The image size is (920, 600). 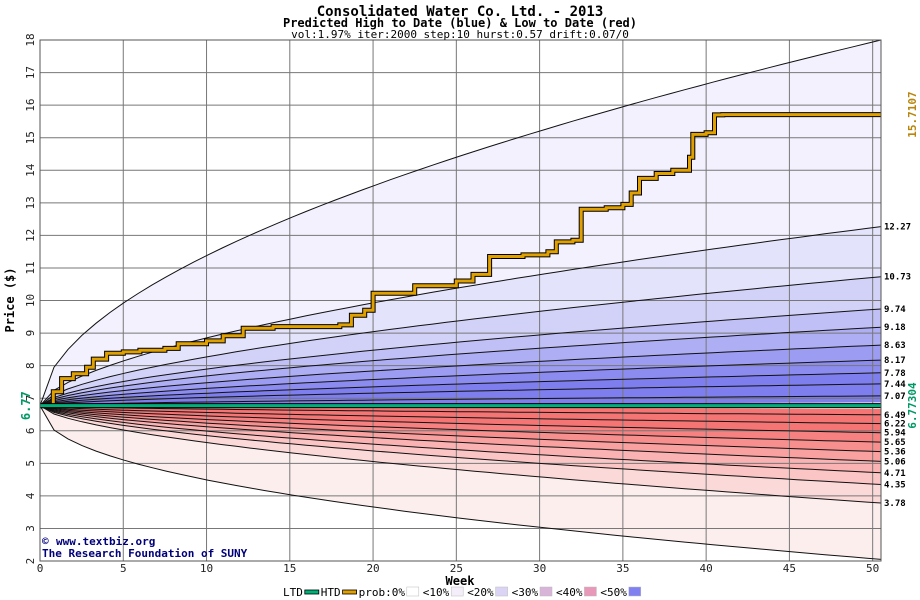 I want to click on y-tick-label: 2, so click(x=30, y=561).